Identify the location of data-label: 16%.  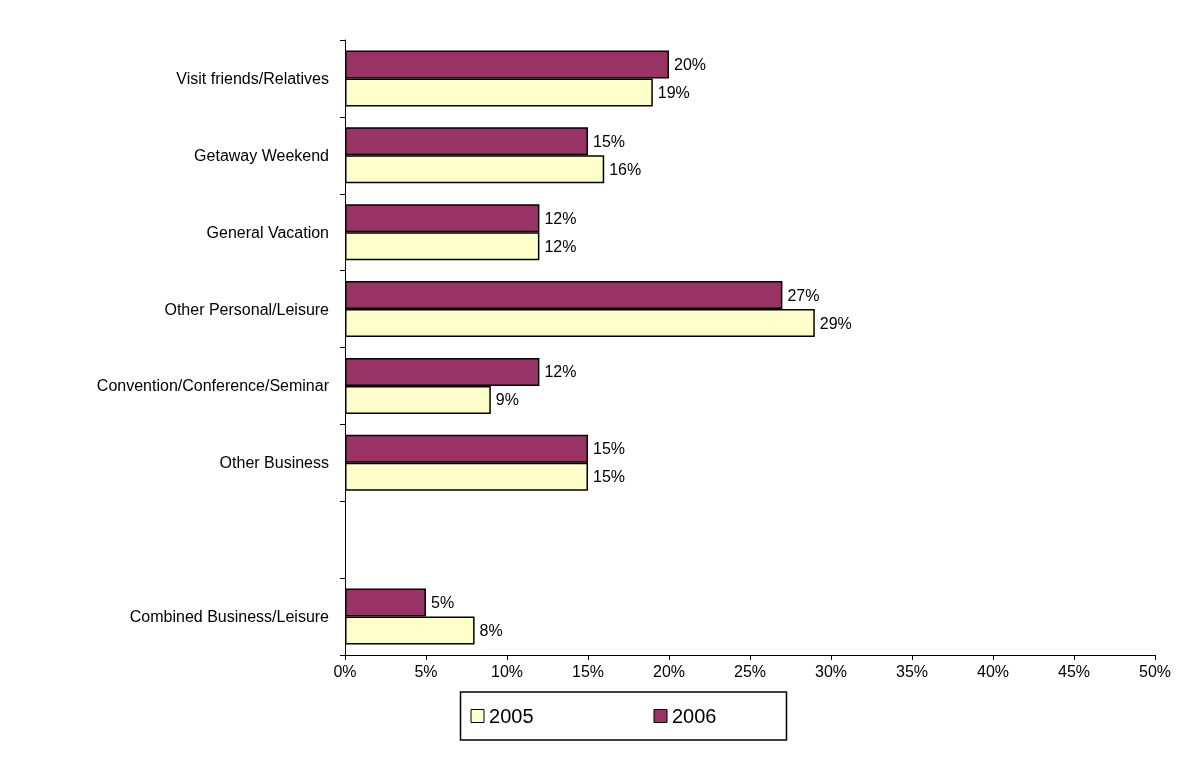
(625, 169).